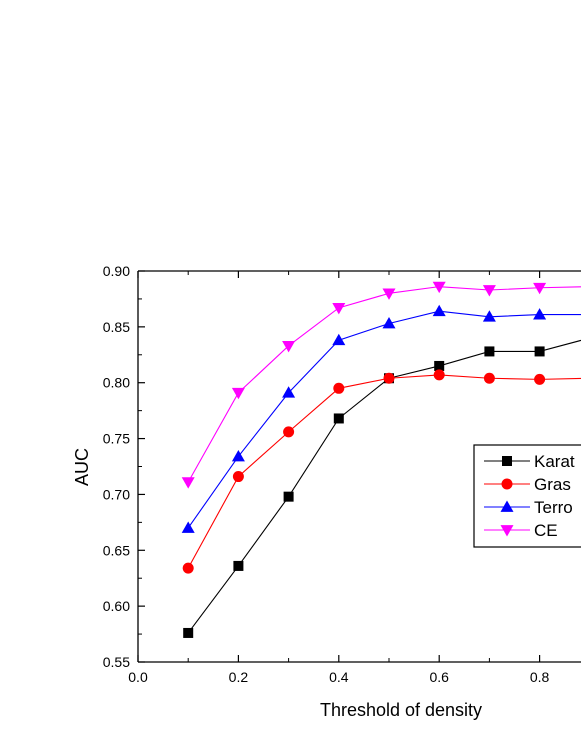  Describe the element at coordinates (116, 439) in the screenshot. I see `y-tick-label: 0.75` at that location.